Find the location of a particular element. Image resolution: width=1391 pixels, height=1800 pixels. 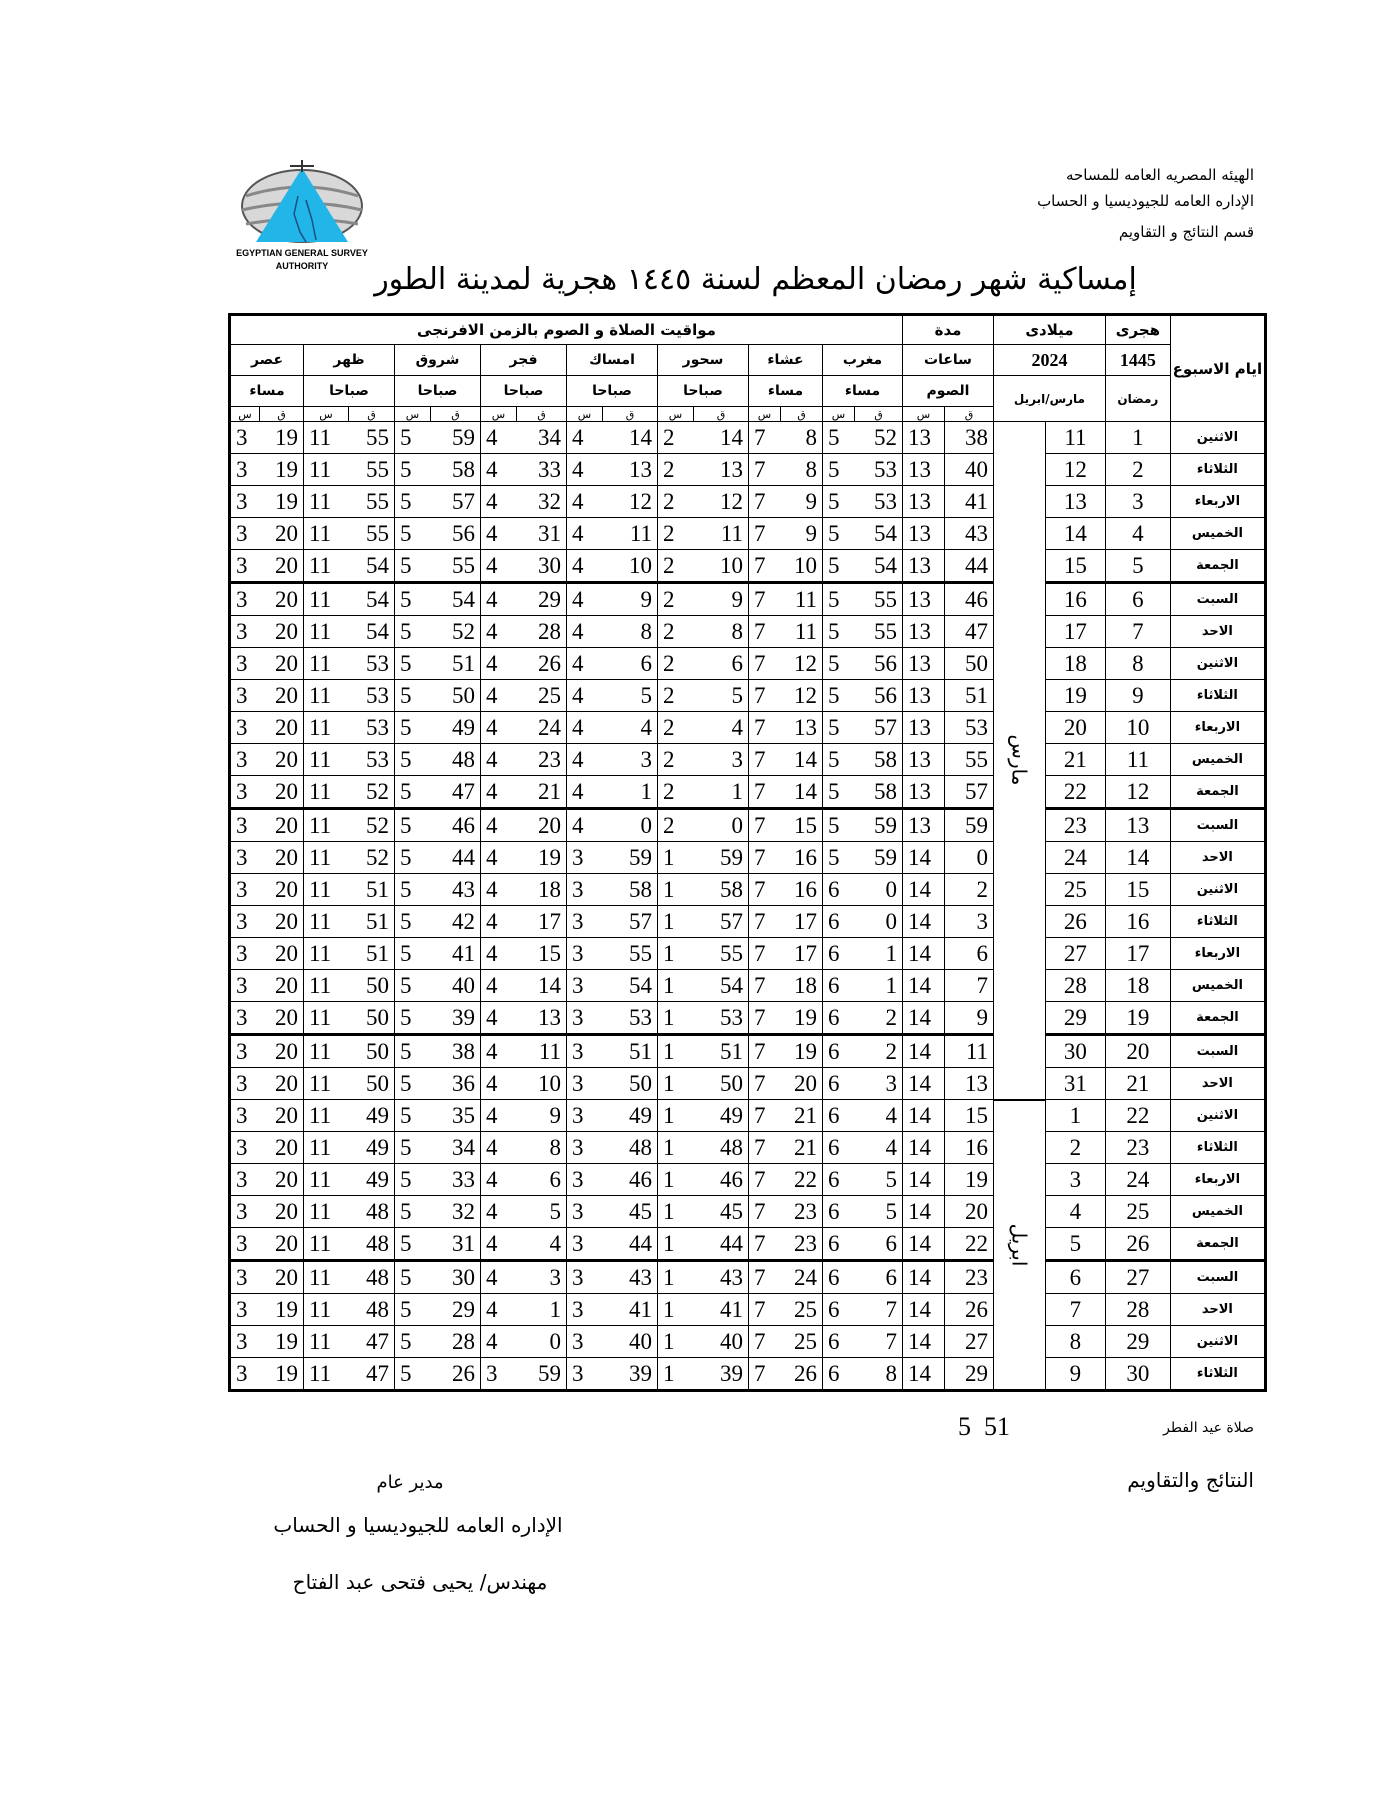

table-row: 3 20 11 52 5 46 4 20 4 0 2 0 7 15 5 59 13 59 23 13 السبت is located at coordinates (747, 825).